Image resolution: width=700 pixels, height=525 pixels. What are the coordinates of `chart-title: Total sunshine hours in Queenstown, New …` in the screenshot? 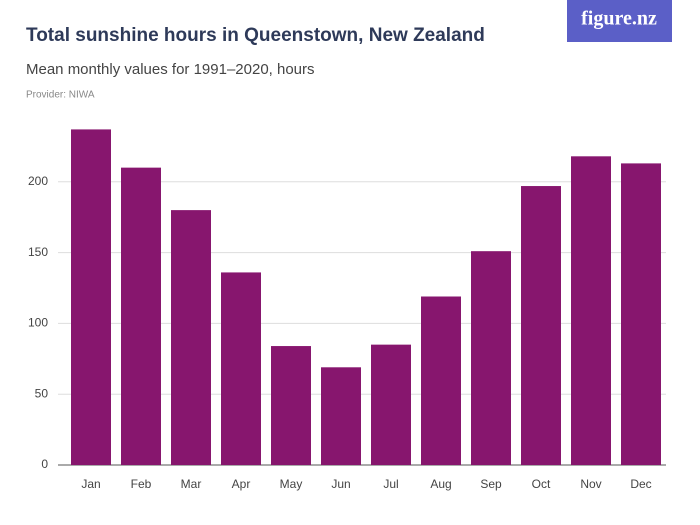 It's located at (255, 35).